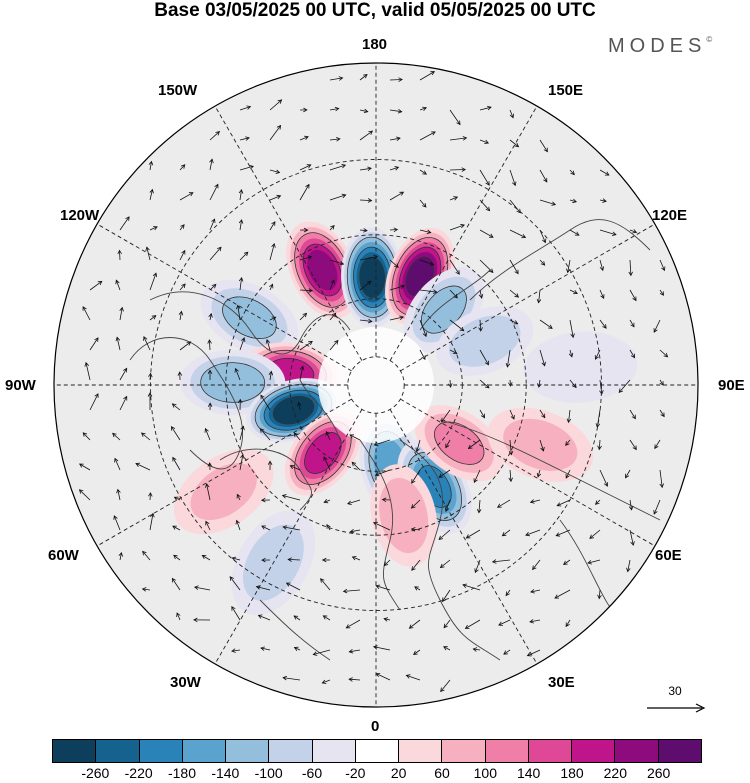 The image size is (750, 783). What do you see at coordinates (675, 691) in the screenshot?
I see `reference-vector-label: 30` at bounding box center [675, 691].